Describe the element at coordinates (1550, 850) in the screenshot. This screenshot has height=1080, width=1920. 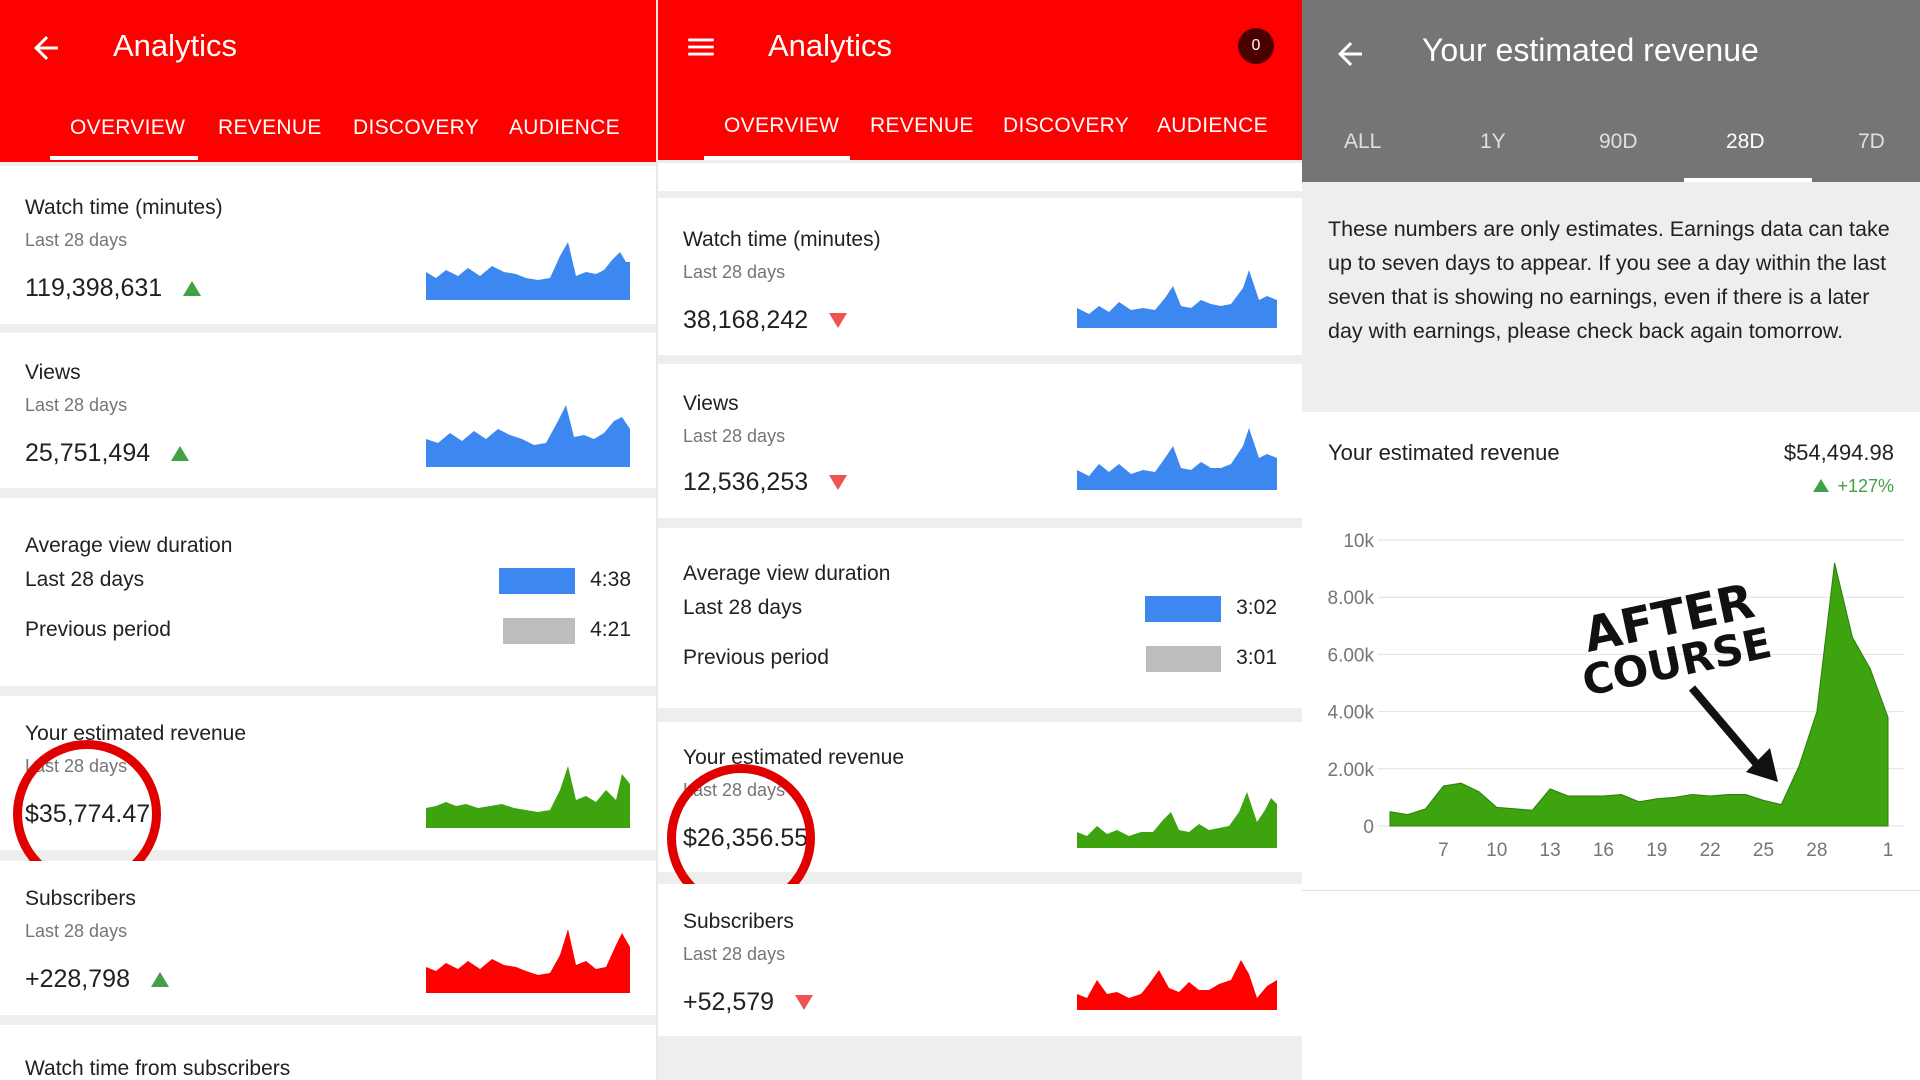
I see `x-tick-label: 13` at that location.